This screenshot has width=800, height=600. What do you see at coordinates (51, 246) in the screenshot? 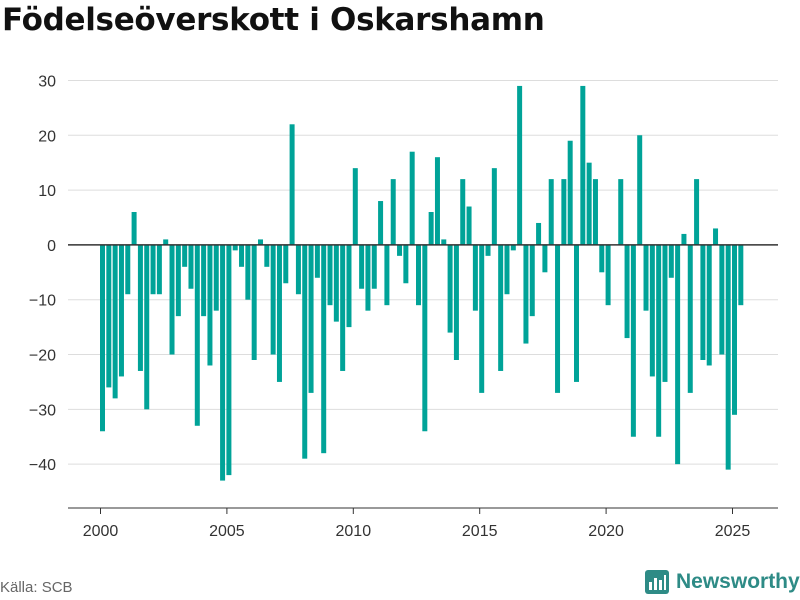
I see `y-tick-label: 0` at bounding box center [51, 246].